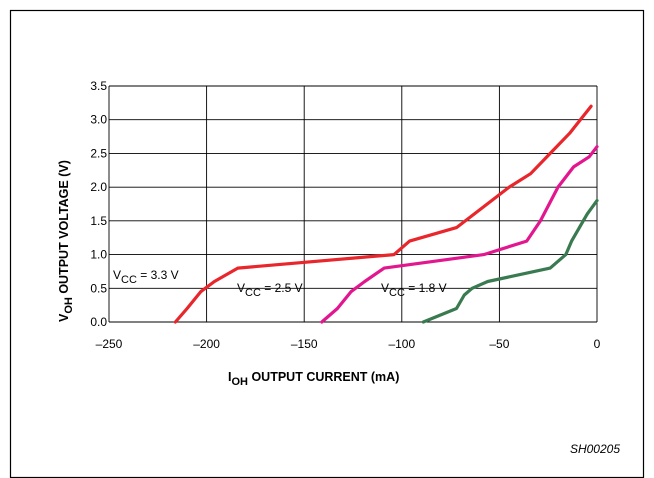  What do you see at coordinates (98, 288) in the screenshot?
I see `y-tick-label: 0.5` at bounding box center [98, 288].